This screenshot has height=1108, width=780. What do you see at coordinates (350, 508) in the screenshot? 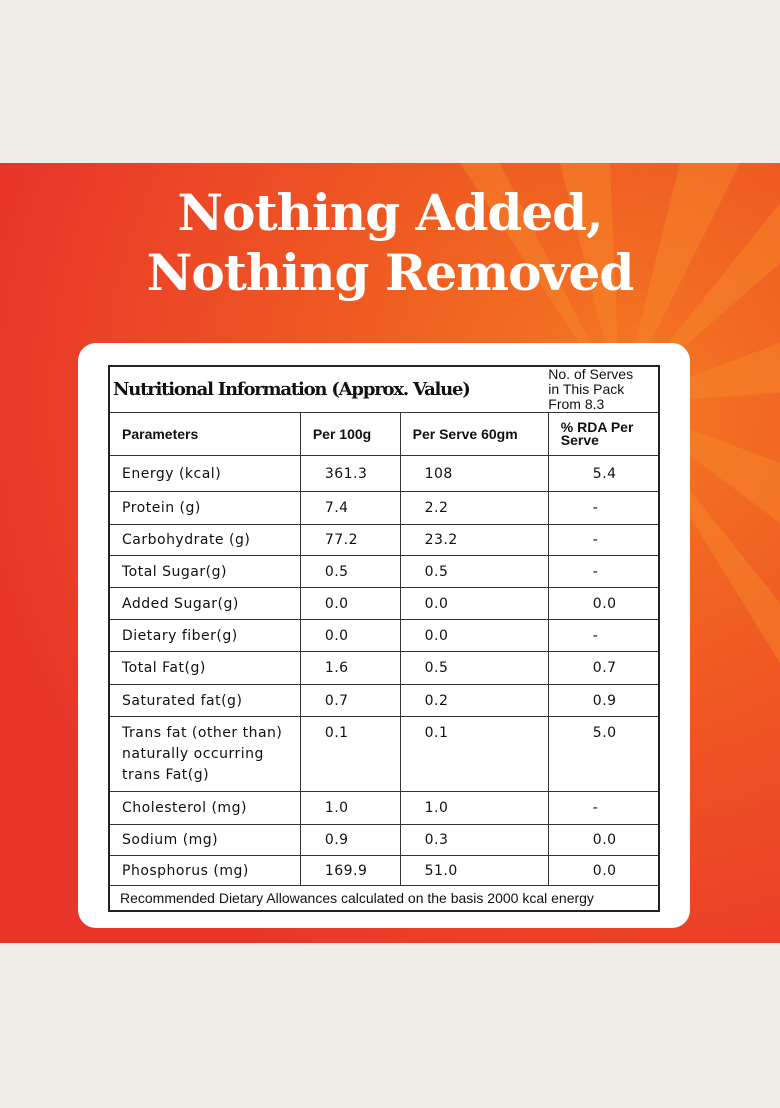
I see `value-cell: 7.4` at bounding box center [350, 508].